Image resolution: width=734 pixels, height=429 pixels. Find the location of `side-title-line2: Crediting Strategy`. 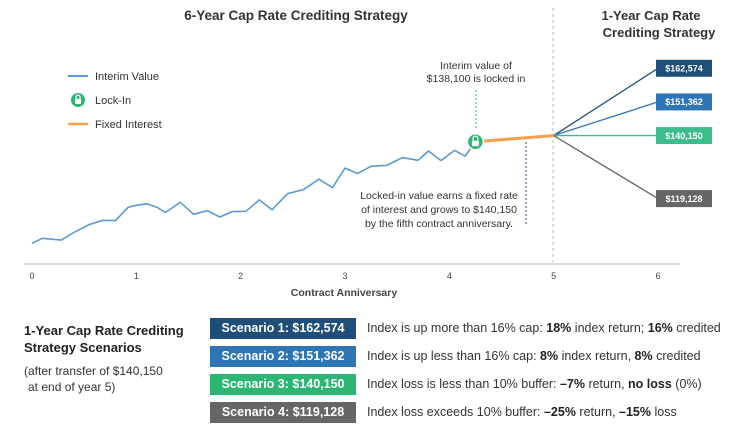

side-title-line2: Crediting Strategy is located at coordinates (659, 32).